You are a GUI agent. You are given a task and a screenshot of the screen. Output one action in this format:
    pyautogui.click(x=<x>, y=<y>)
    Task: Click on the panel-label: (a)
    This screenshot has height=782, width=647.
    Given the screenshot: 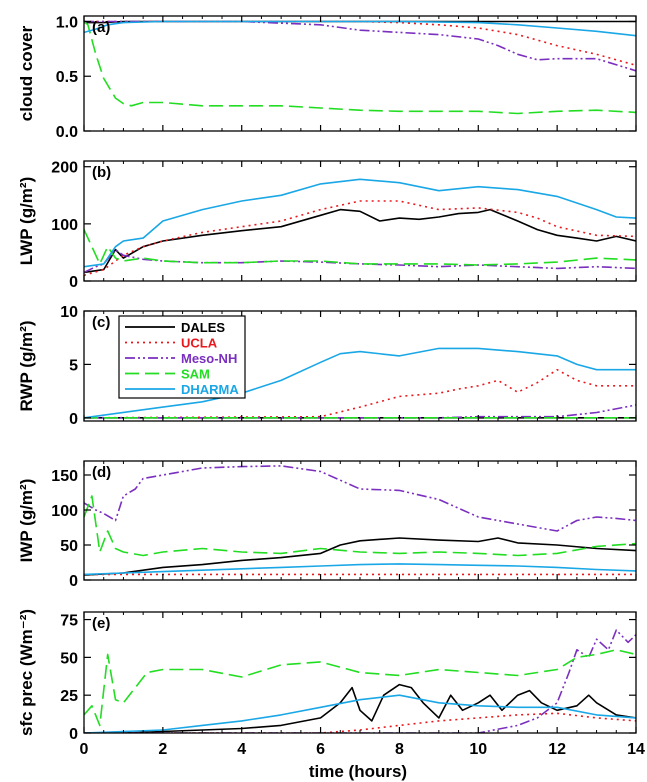 What is the action you would take?
    pyautogui.click(x=101, y=27)
    